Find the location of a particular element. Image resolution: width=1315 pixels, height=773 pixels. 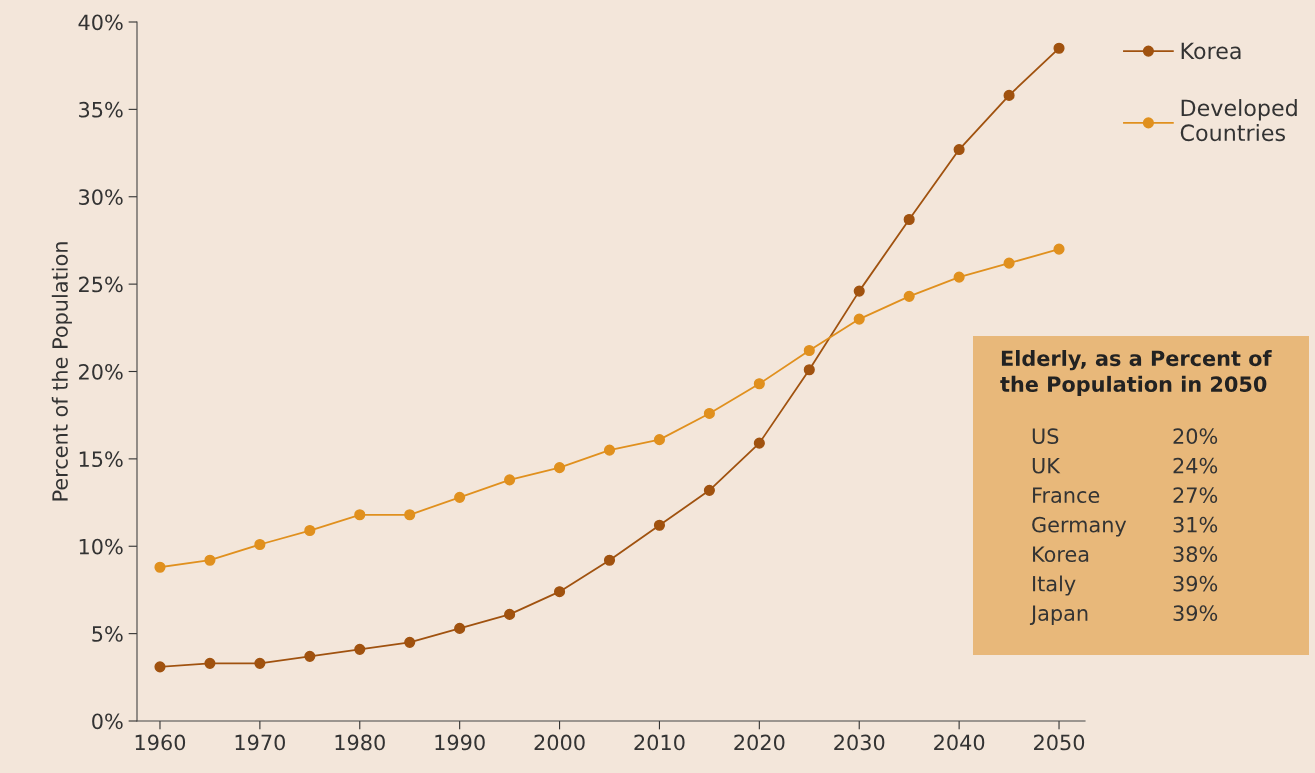

y-tick-label: 40% is located at coordinates (100, 22).